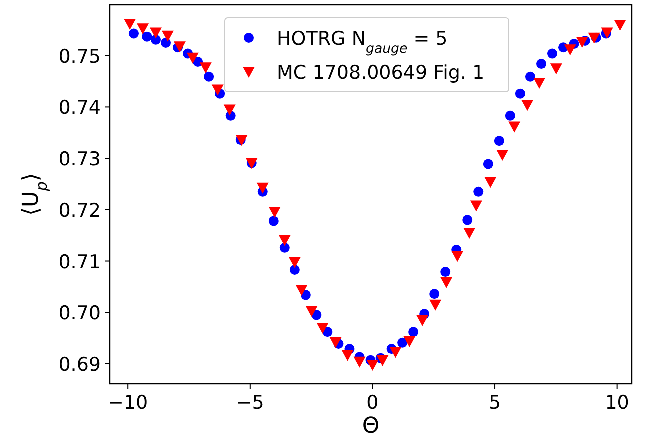  I want to click on x-tick-label: −5, so click(250, 403).